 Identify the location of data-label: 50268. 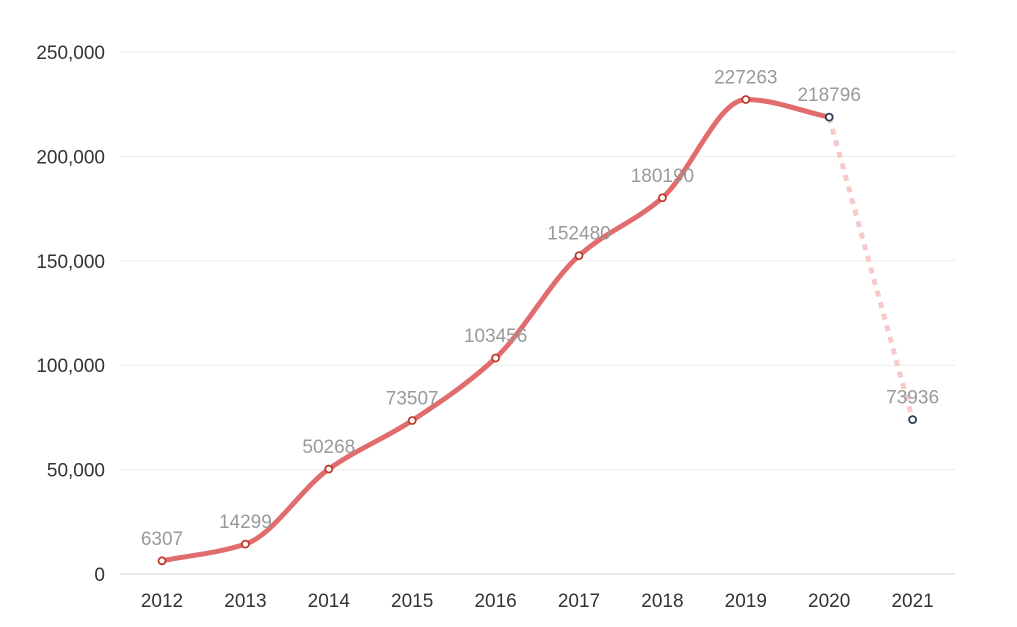
(328, 447).